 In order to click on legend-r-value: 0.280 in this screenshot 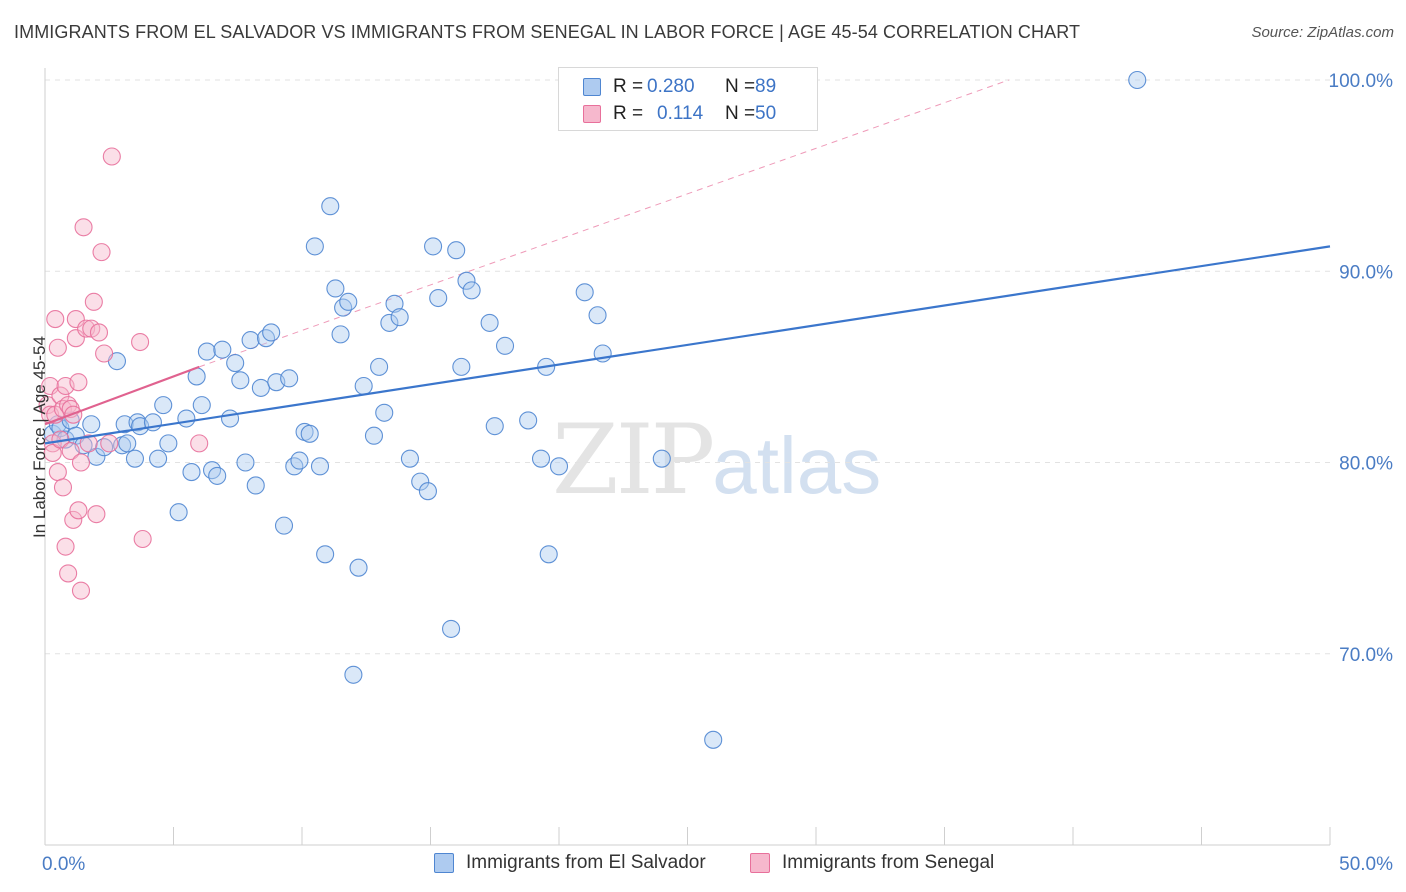, I will do `click(671, 86)`.